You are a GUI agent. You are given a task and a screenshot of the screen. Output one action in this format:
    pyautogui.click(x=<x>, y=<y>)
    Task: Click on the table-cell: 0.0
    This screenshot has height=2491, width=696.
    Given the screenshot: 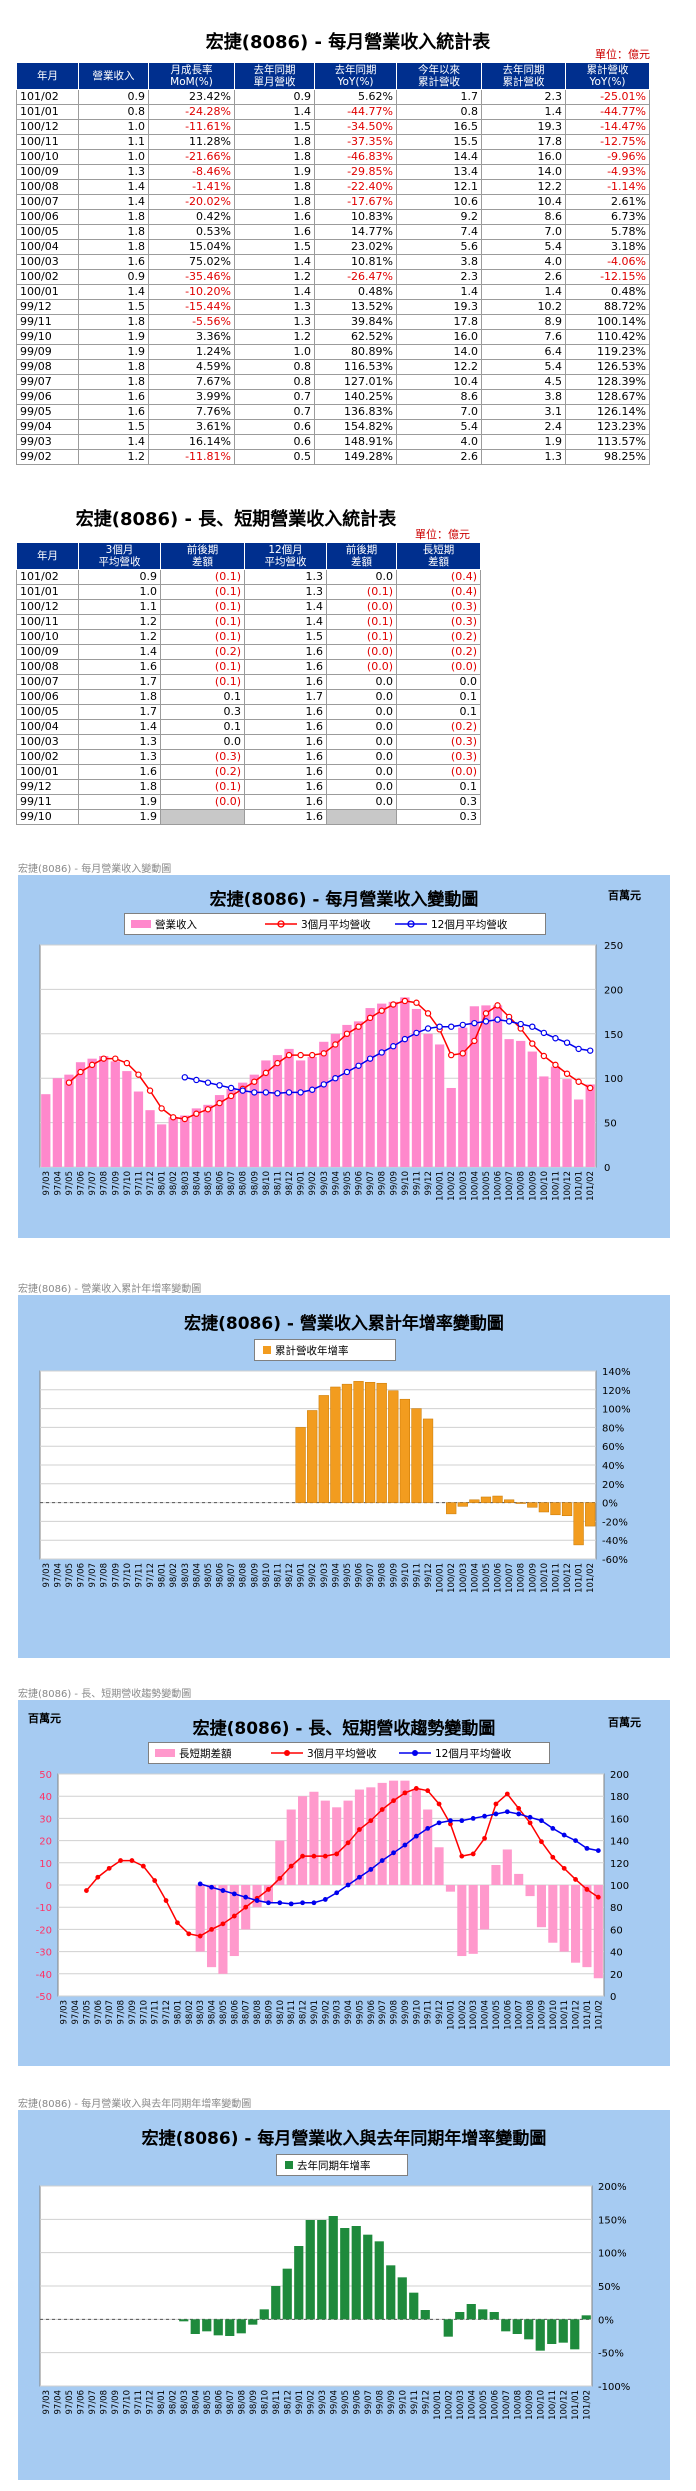 What is the action you would take?
    pyautogui.click(x=361, y=712)
    